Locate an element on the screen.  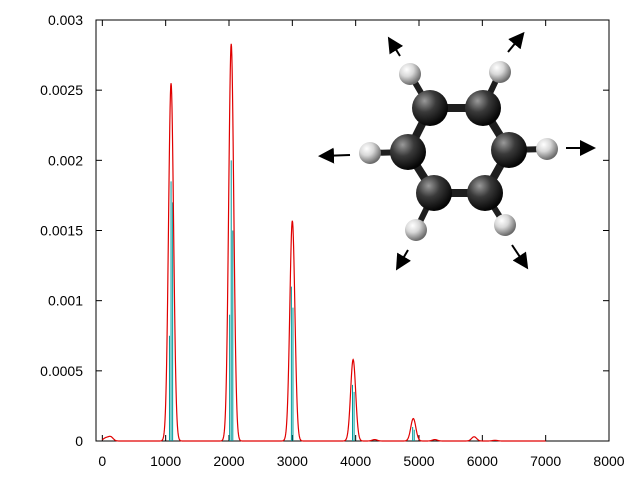
y-tick-label: 0.001 is located at coordinates (65, 301).